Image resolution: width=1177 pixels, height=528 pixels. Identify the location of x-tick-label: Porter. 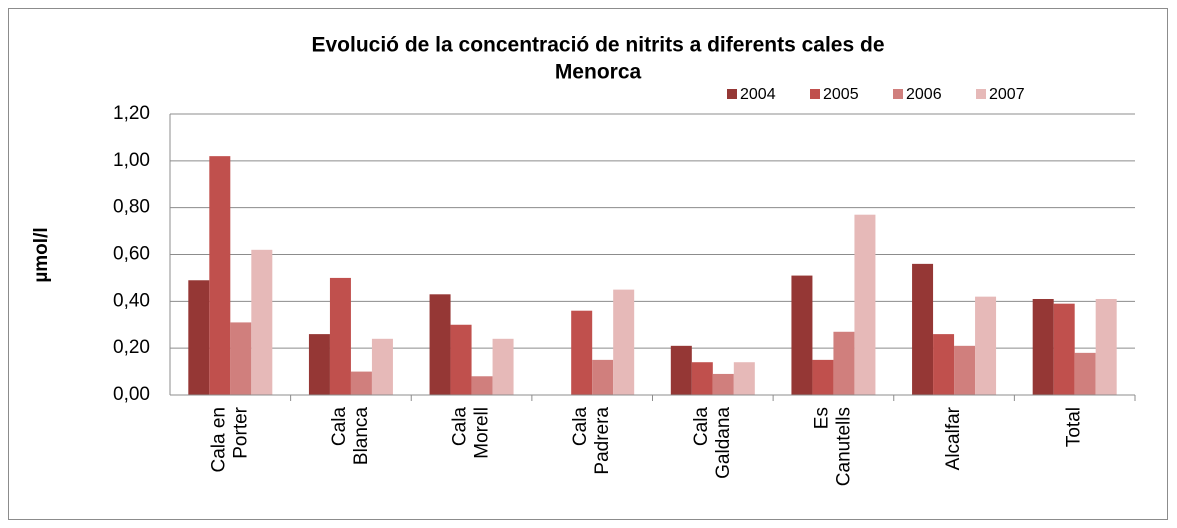
(240, 432).